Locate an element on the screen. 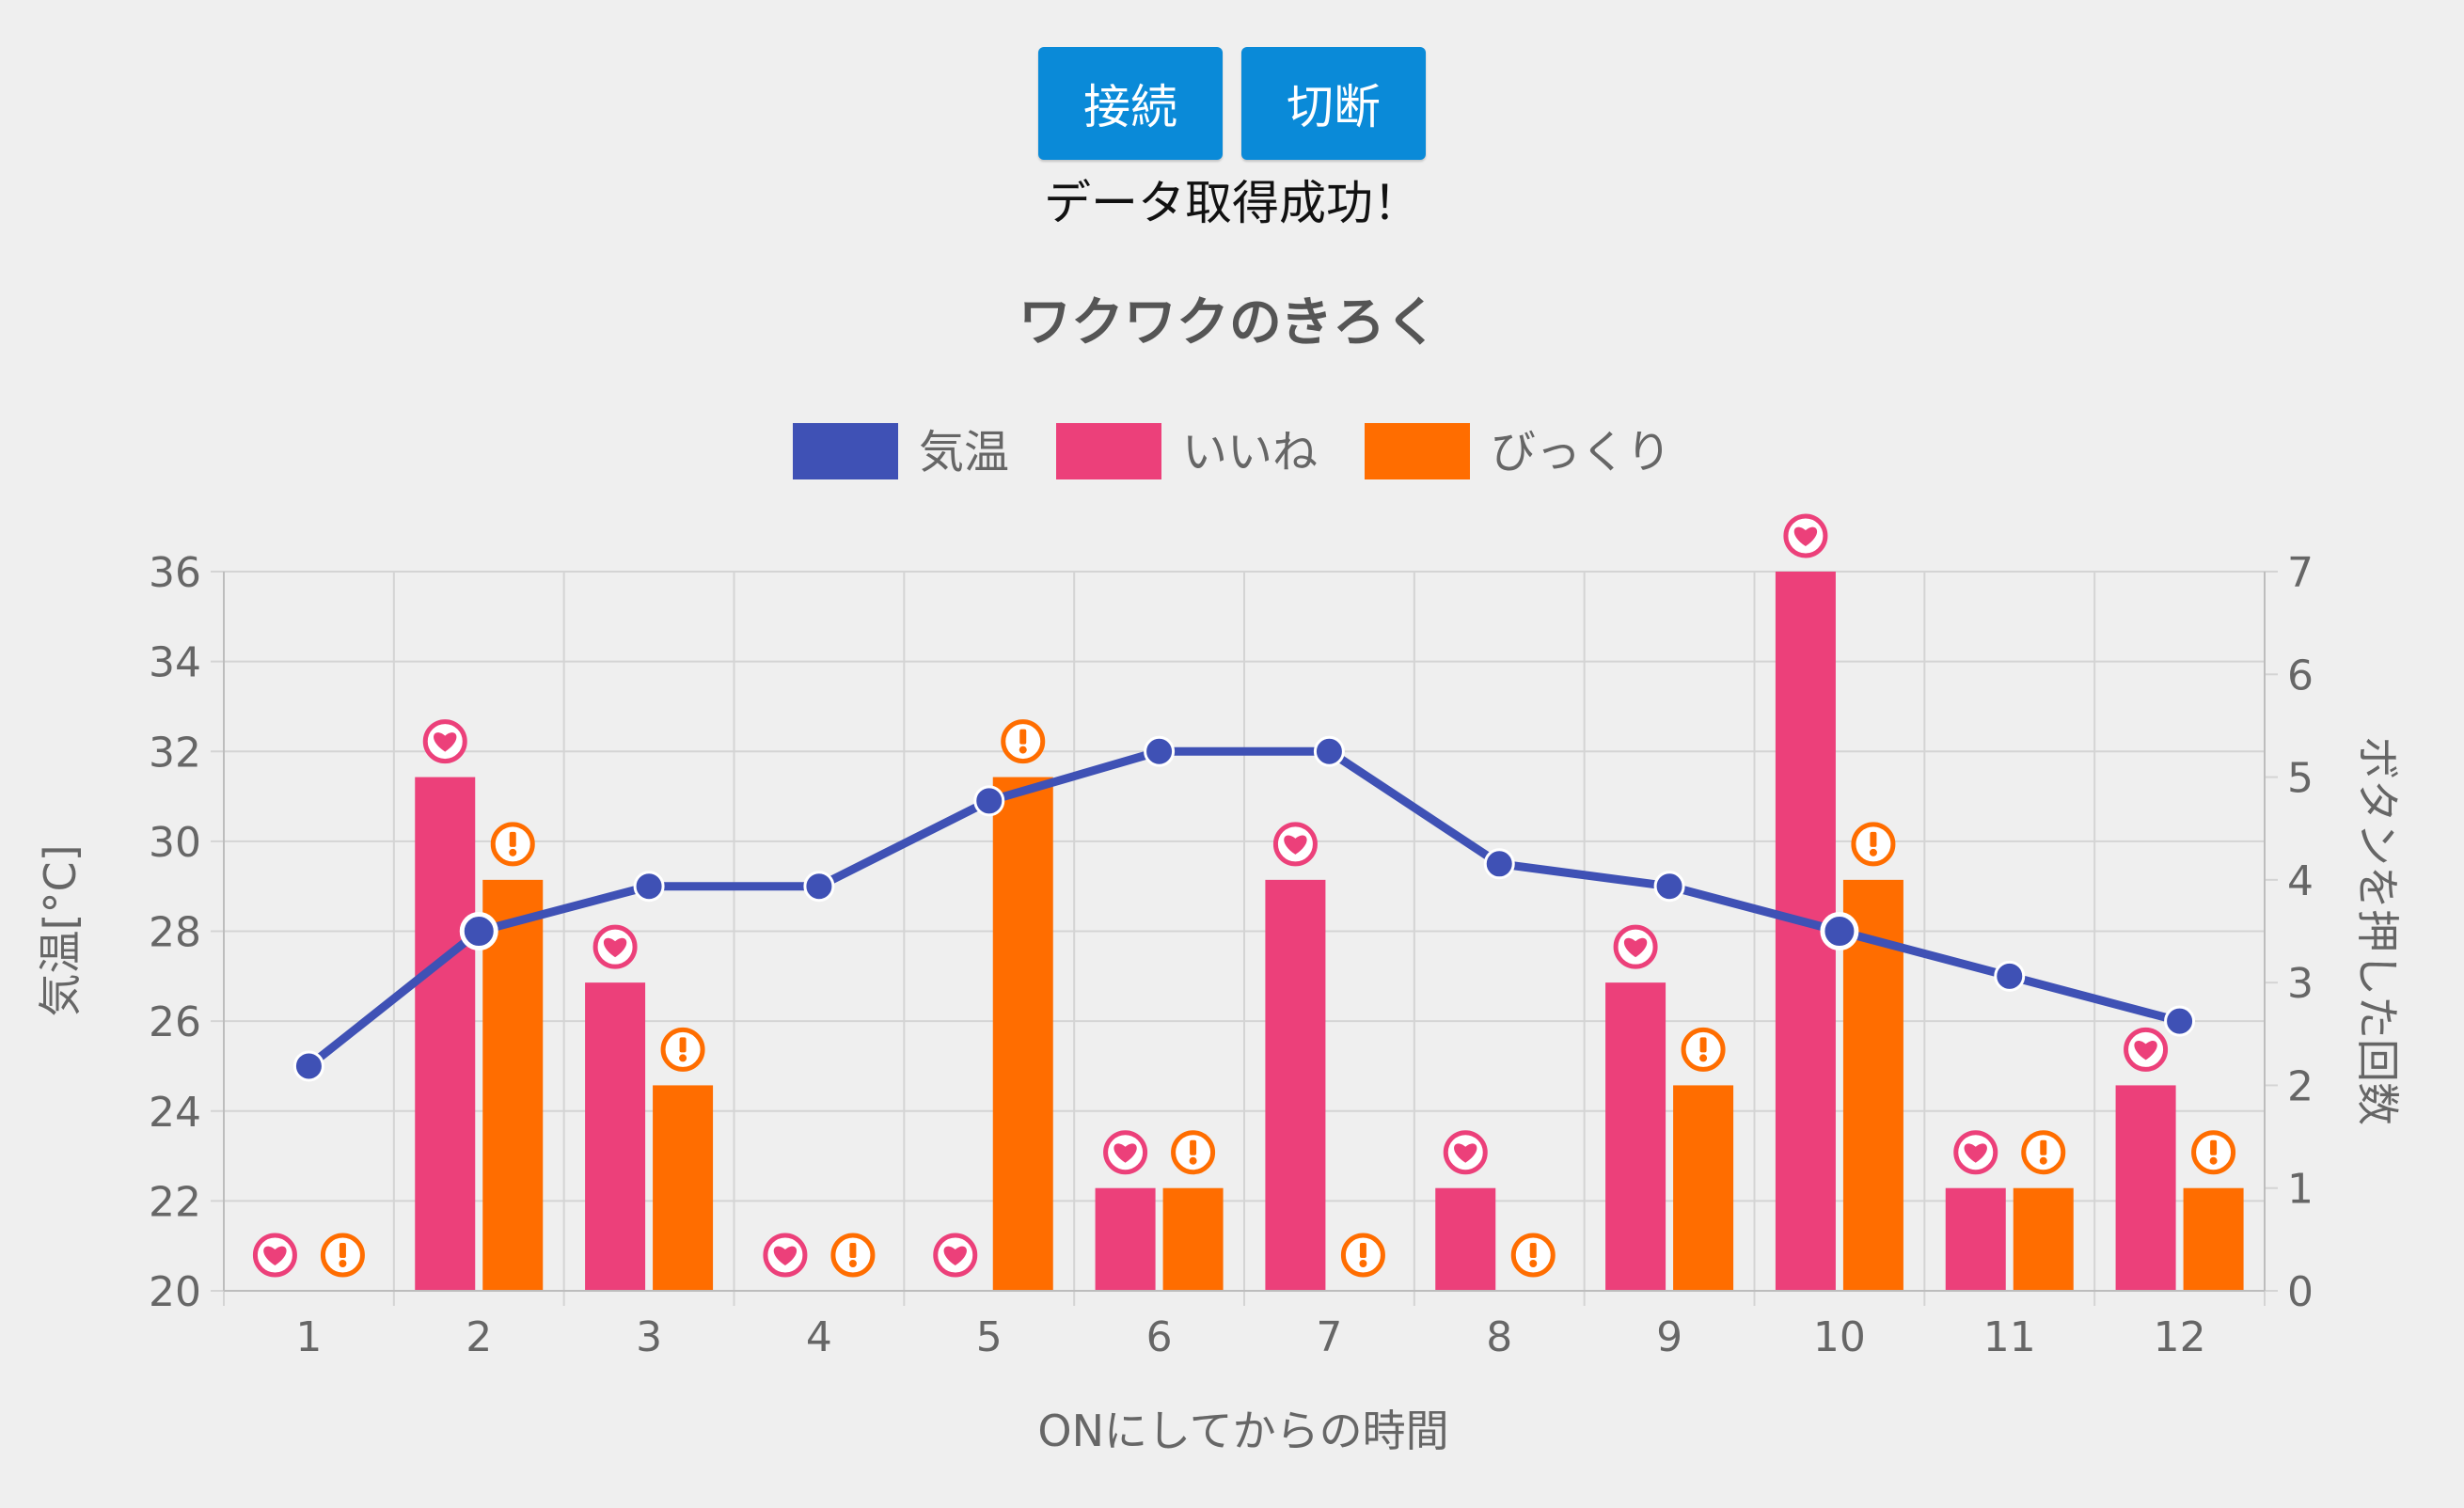 The height and width of the screenshot is (1508, 2464). y2-tick-label: 1 is located at coordinates (2300, 1190).